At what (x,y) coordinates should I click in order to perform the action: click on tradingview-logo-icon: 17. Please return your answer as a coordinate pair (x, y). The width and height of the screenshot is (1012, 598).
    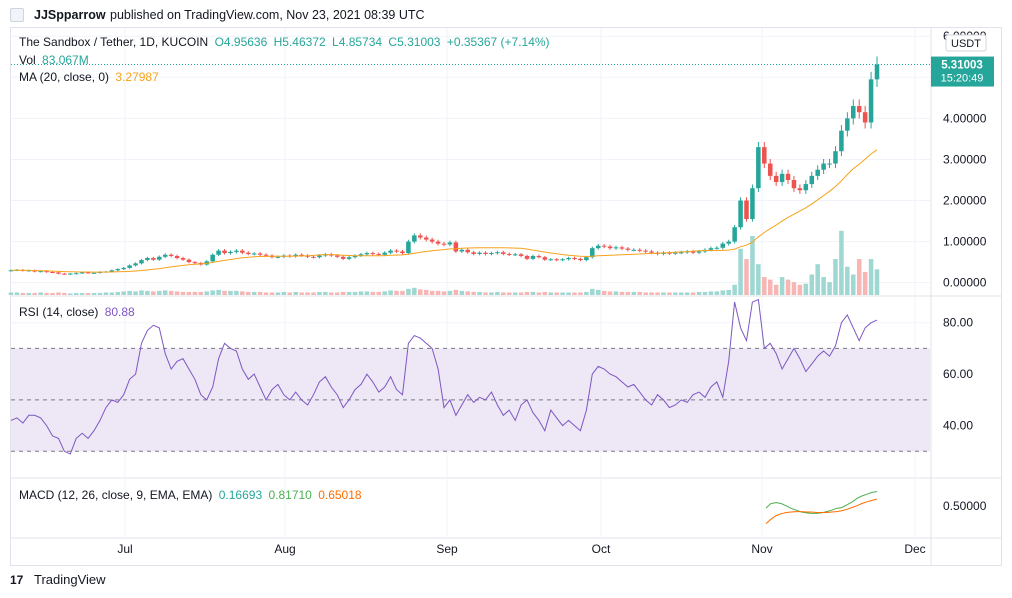
    Looking at the image, I should click on (17, 580).